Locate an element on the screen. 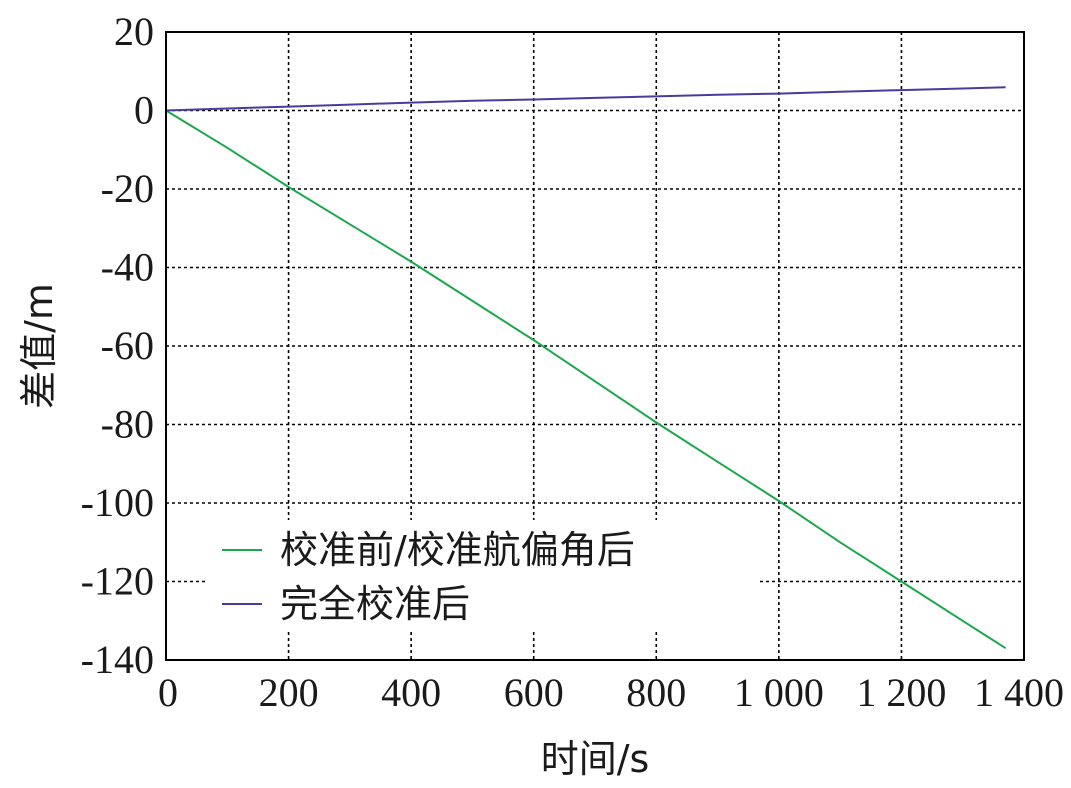  x-tick-label: 1 400 is located at coordinates (1019, 692).